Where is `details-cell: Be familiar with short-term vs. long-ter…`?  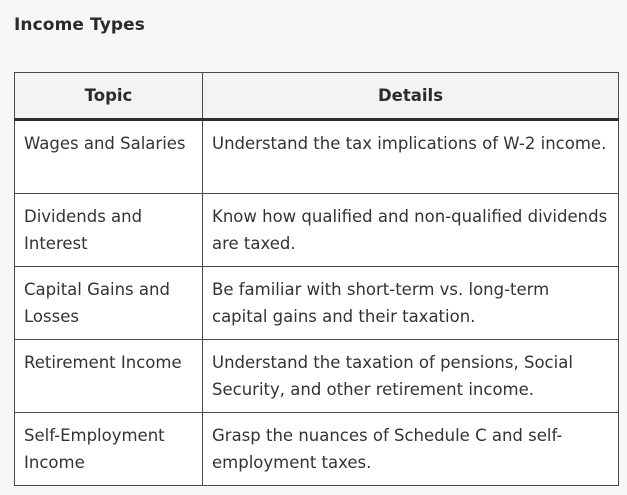 details-cell: Be familiar with short-term vs. long-ter… is located at coordinates (410, 303).